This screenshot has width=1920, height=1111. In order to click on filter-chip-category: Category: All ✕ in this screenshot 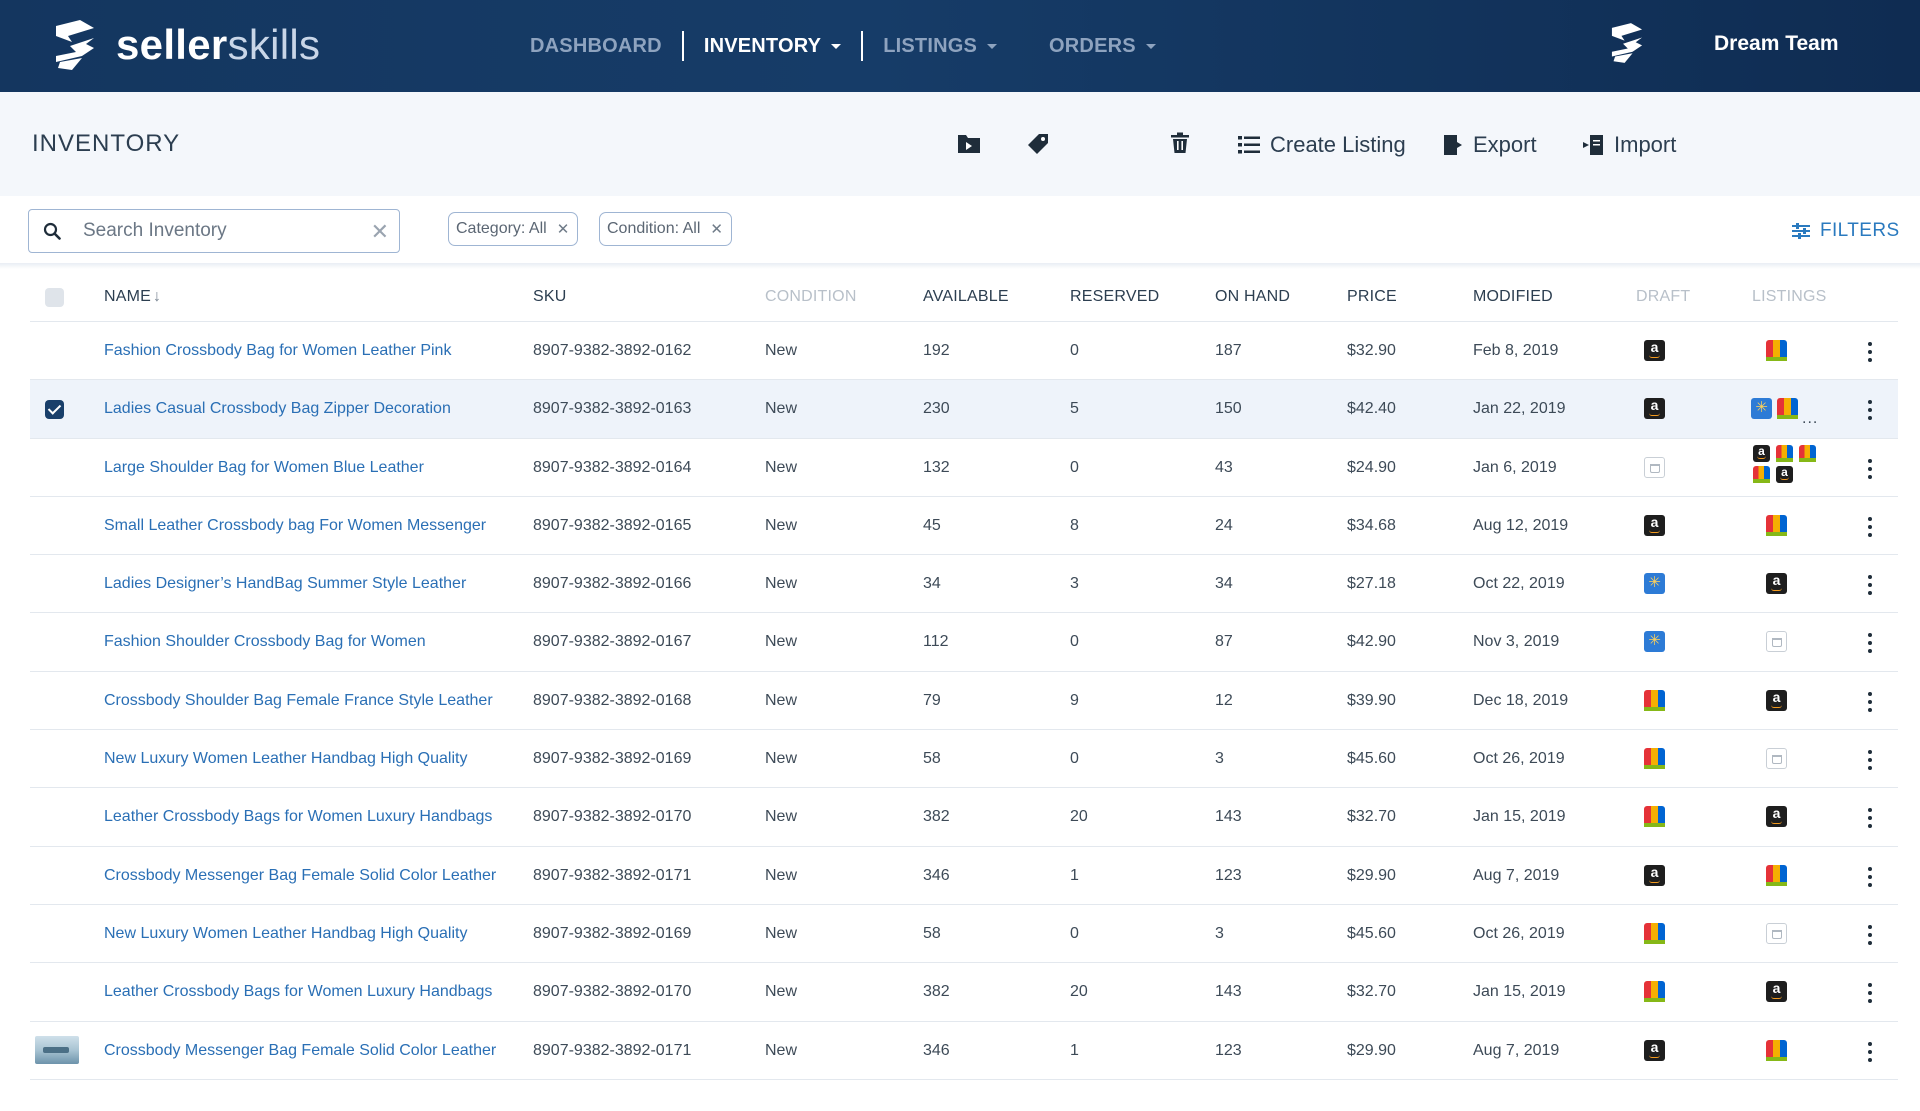, I will do `click(513, 229)`.